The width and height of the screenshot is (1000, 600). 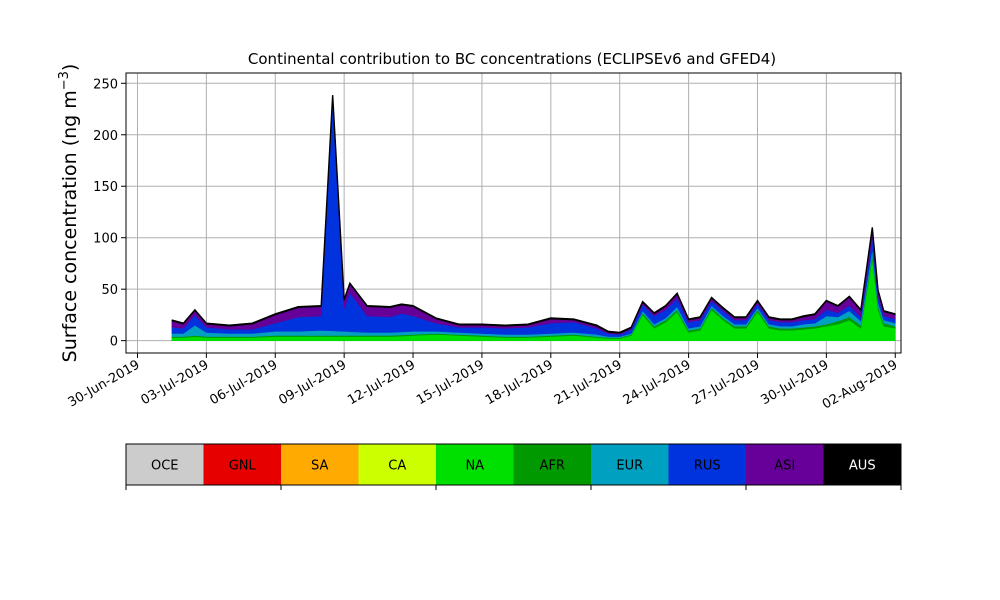 I want to click on legend-swatch-afr, so click(x=552, y=464).